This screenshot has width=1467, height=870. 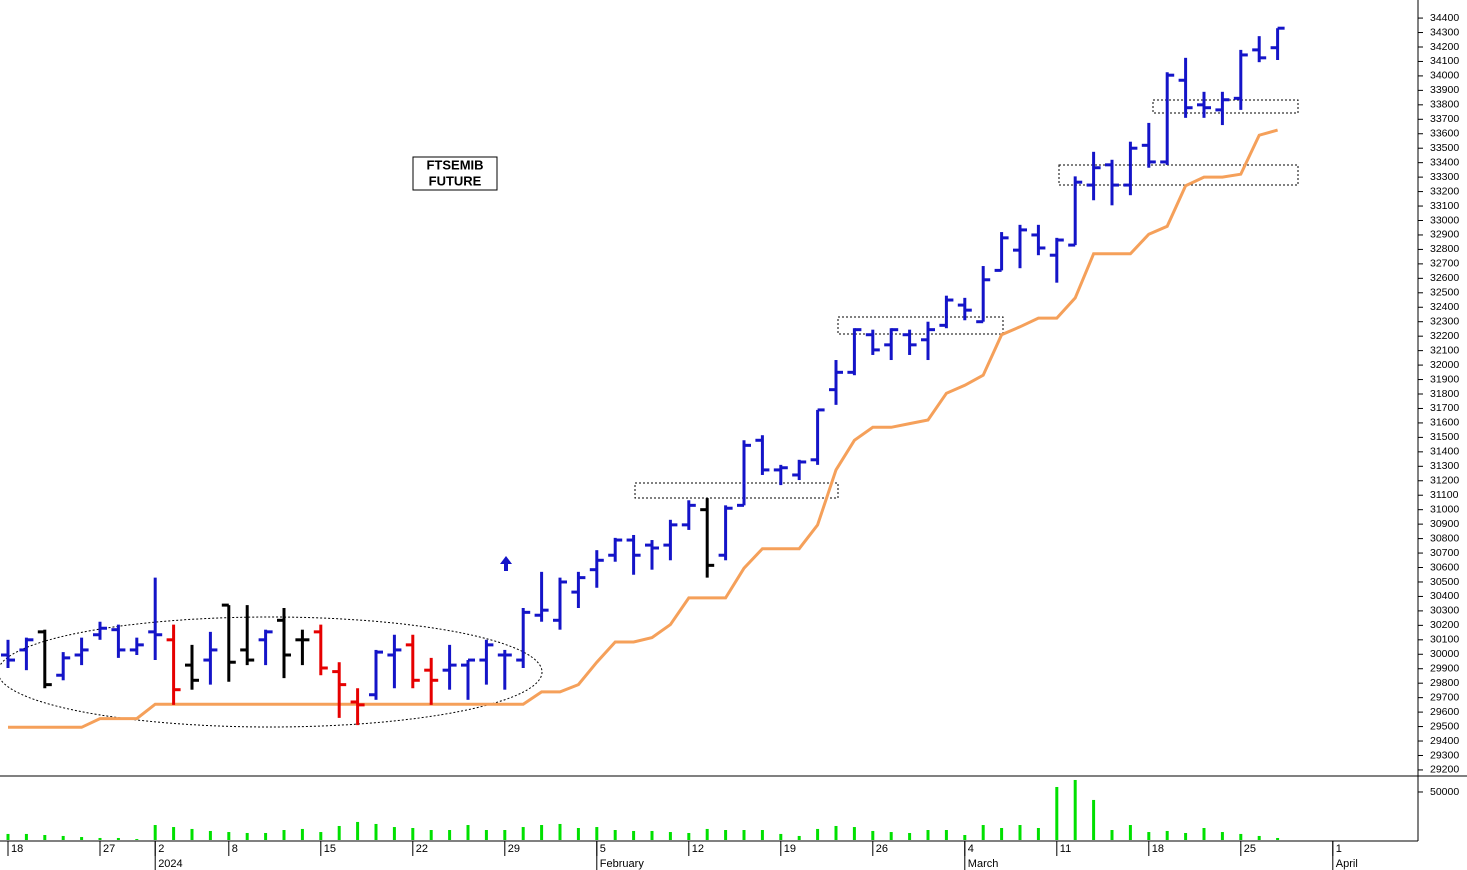 What do you see at coordinates (1444, 249) in the screenshot?
I see `y-tick-label: 32800` at bounding box center [1444, 249].